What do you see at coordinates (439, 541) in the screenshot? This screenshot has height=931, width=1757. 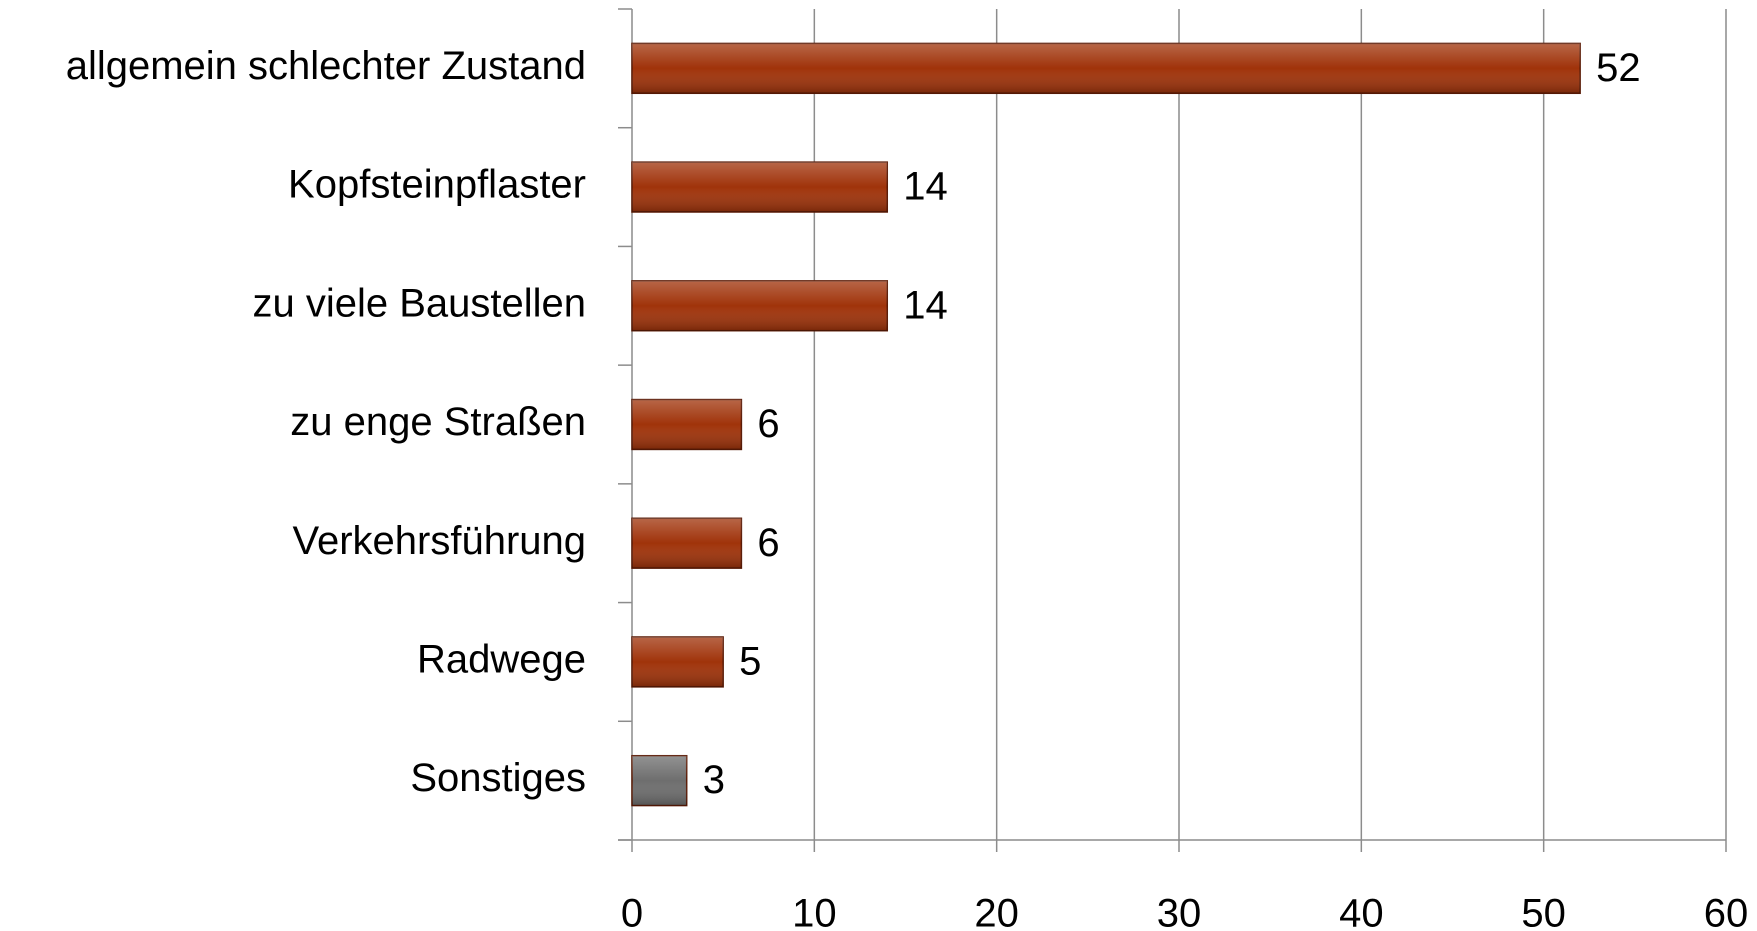 I see `y-tick-label: Verkehrsführung` at bounding box center [439, 541].